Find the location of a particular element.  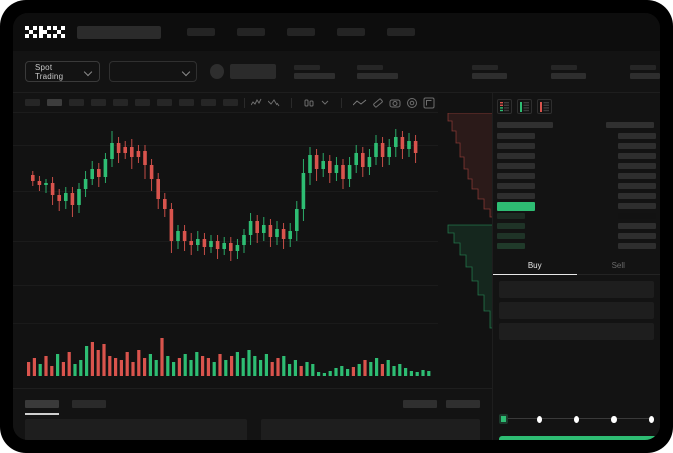

orders-panel is located at coordinates (252, 414).